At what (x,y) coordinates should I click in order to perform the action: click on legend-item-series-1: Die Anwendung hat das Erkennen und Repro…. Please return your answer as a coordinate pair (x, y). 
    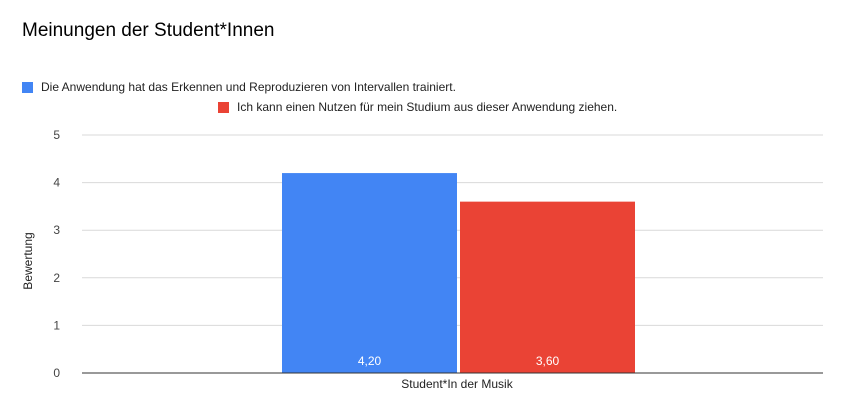
    Looking at the image, I should click on (239, 87).